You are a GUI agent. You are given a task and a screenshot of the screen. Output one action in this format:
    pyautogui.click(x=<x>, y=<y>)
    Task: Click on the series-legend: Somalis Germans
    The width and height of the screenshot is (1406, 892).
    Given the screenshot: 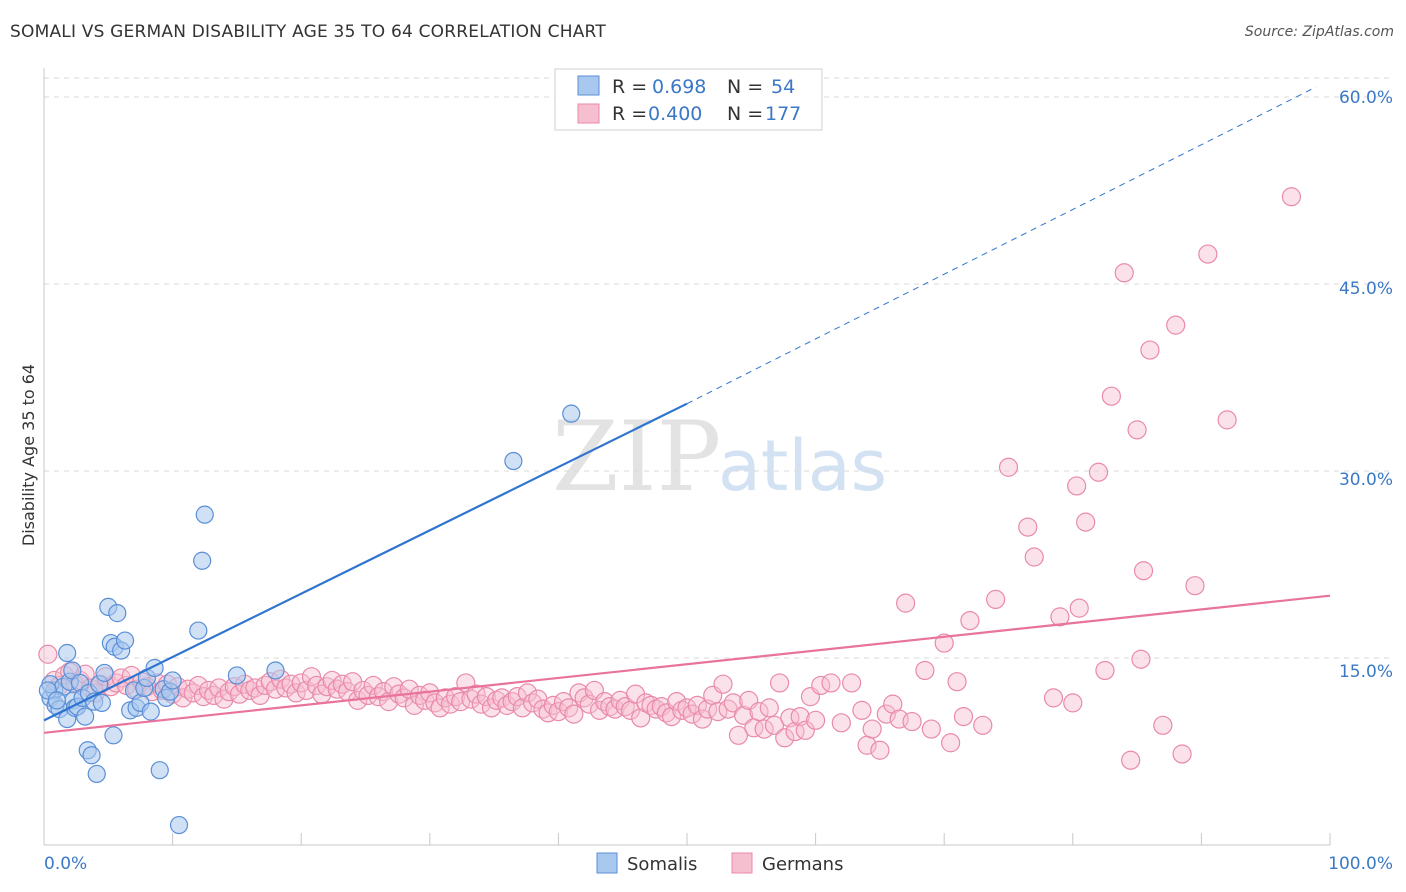 What is the action you would take?
    pyautogui.click(x=719, y=863)
    